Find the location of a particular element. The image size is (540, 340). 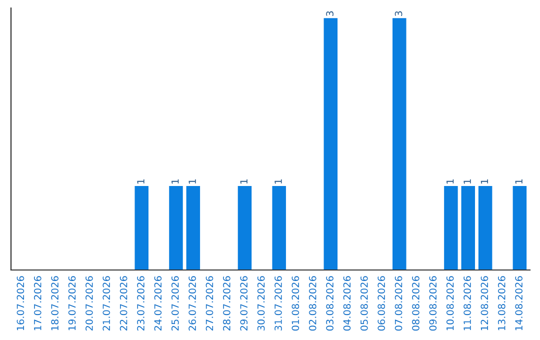

x-tick-label: 24.07.2026 is located at coordinates (158, 303).